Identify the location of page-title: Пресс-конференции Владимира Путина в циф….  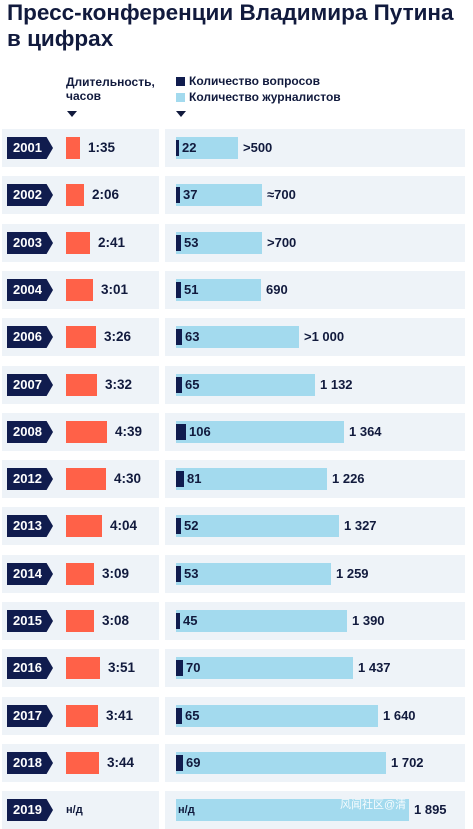
(230, 25).